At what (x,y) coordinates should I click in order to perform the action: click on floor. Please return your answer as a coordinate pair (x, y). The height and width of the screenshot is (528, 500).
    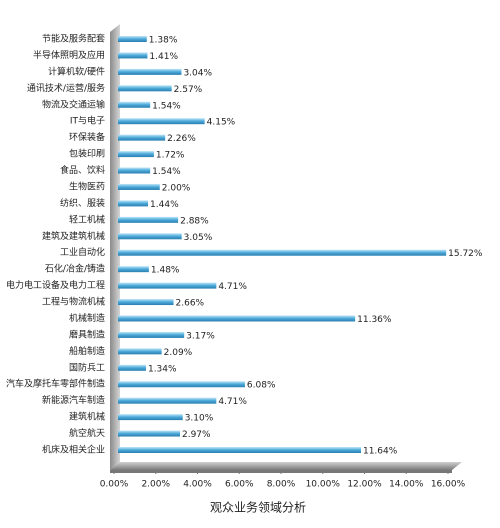
    Looking at the image, I should click on (286, 466).